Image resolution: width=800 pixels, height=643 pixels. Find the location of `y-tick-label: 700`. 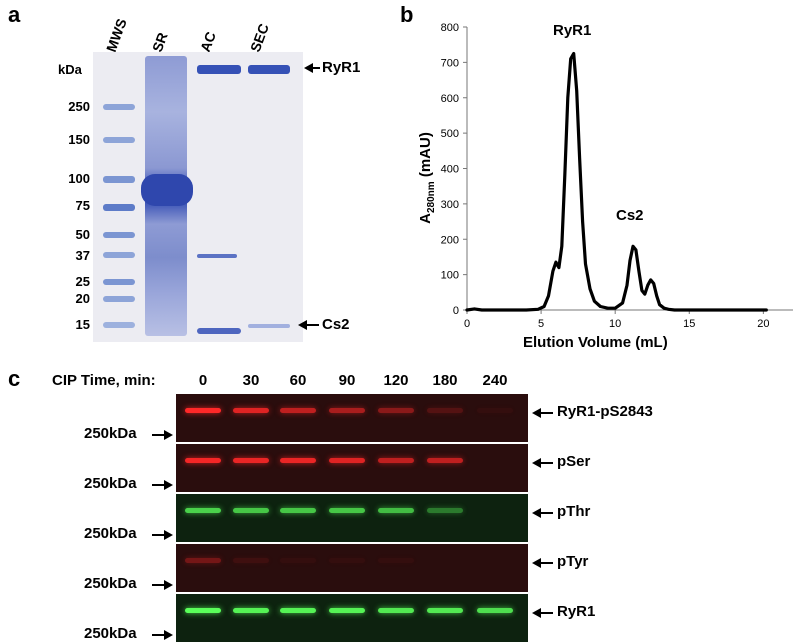

y-tick-label: 700 is located at coordinates (450, 63).